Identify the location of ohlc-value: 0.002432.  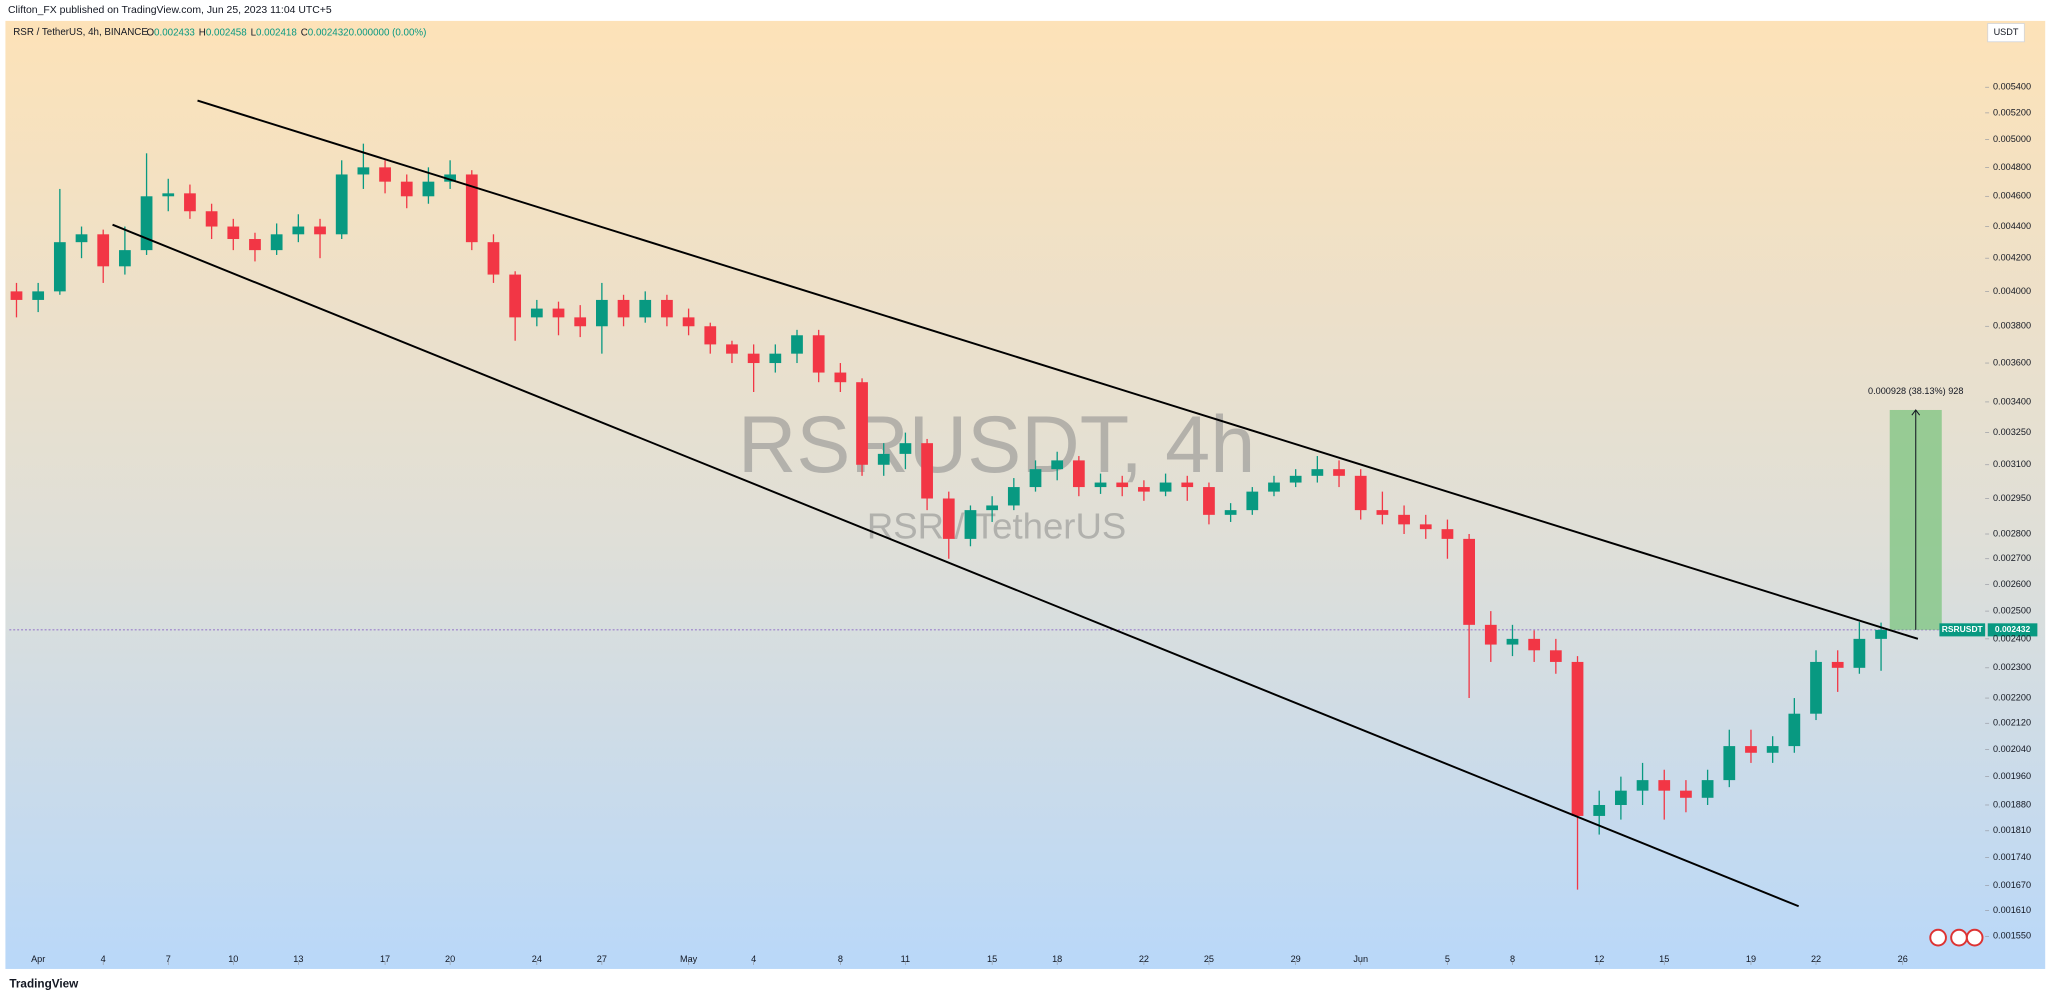
(328, 32).